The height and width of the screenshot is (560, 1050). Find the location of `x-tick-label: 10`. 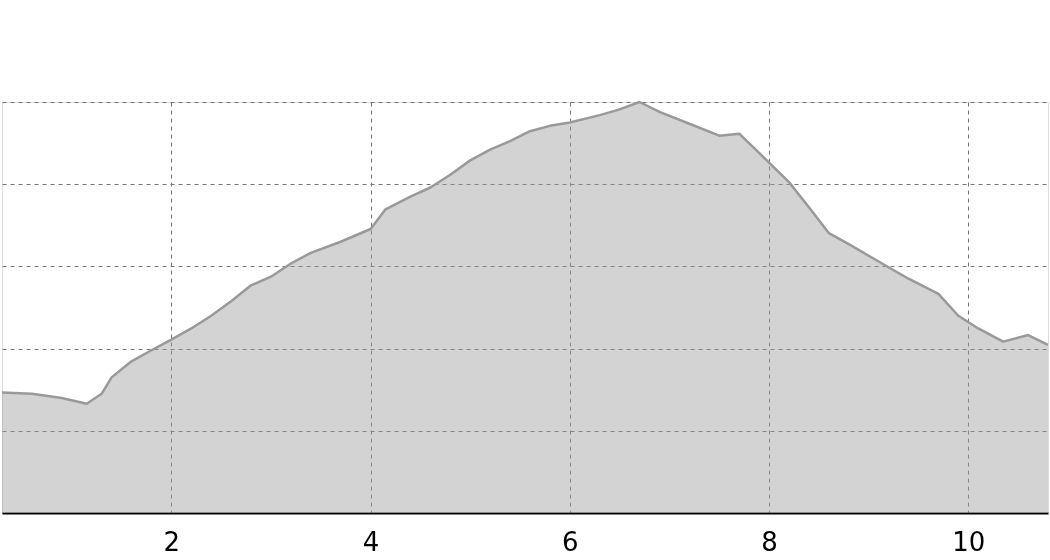

x-tick-label: 10 is located at coordinates (969, 541).